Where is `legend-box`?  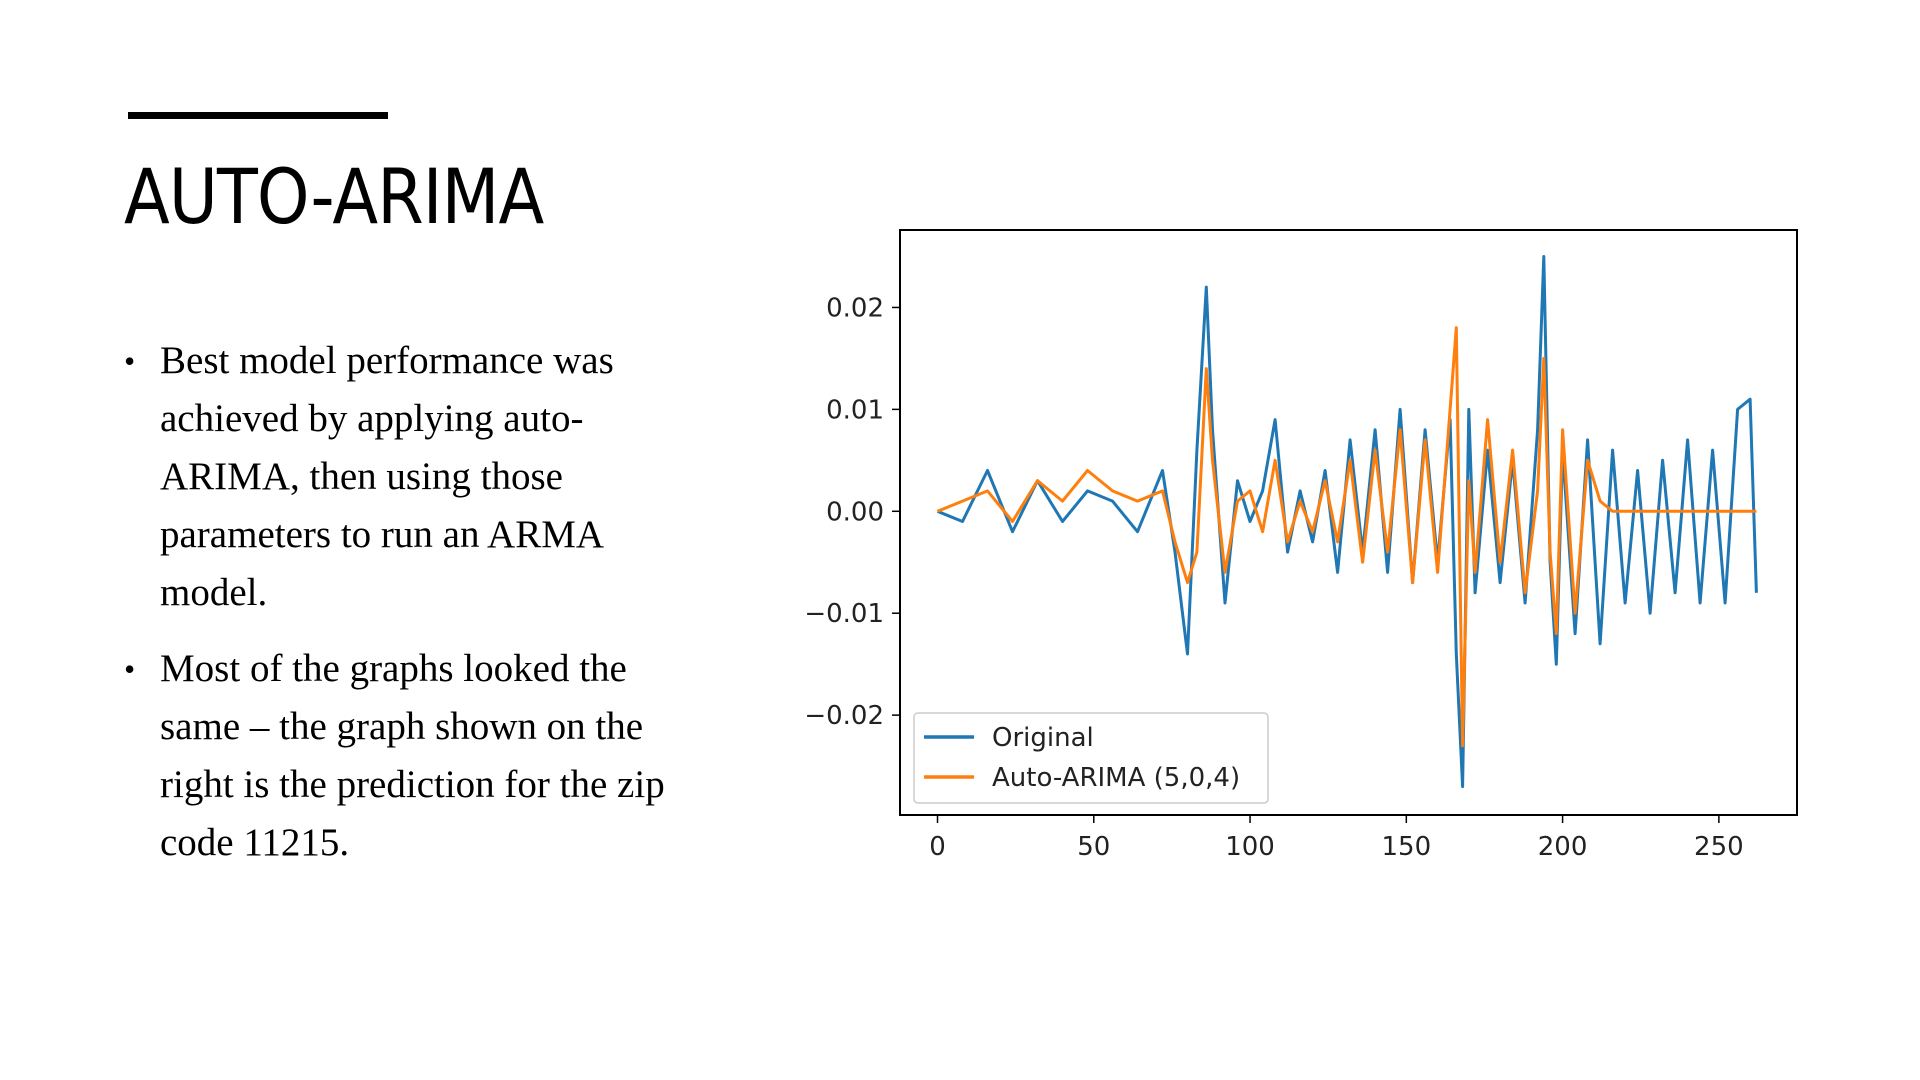
legend-box is located at coordinates (1091, 758).